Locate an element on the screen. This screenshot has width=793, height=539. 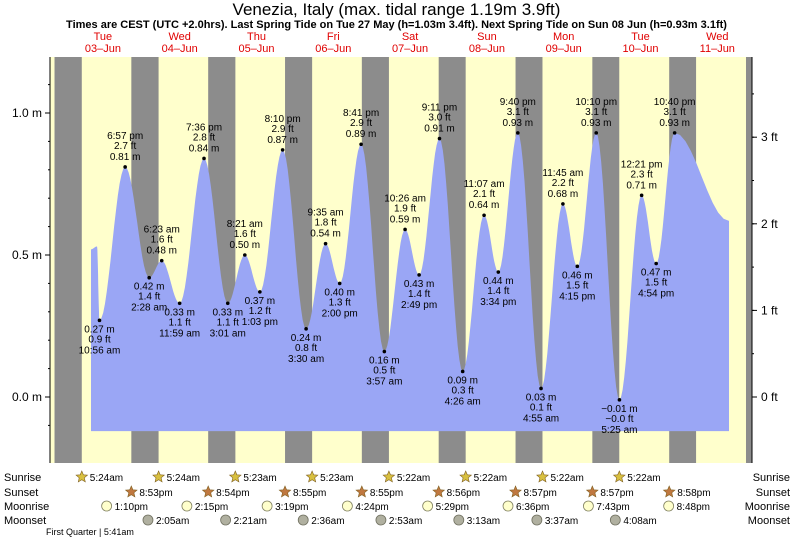
tide-height-m-label: 0.09 m is located at coordinates (462, 380).